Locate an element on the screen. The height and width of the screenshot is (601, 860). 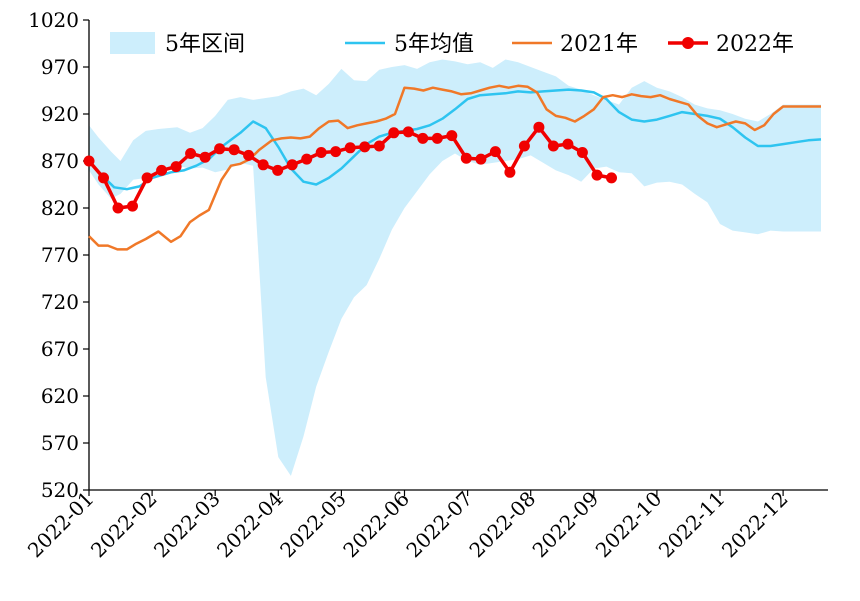
legend: 5年区间 5年均值 2021年 2022年 is located at coordinates (452, 44).